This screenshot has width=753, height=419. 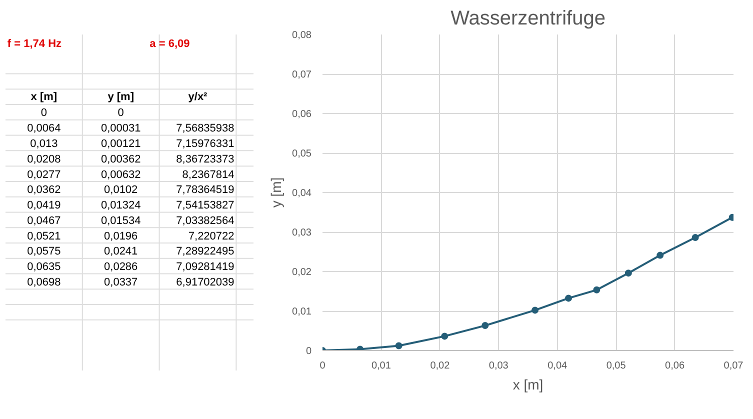 I want to click on text: 0,0635, so click(x=44, y=267).